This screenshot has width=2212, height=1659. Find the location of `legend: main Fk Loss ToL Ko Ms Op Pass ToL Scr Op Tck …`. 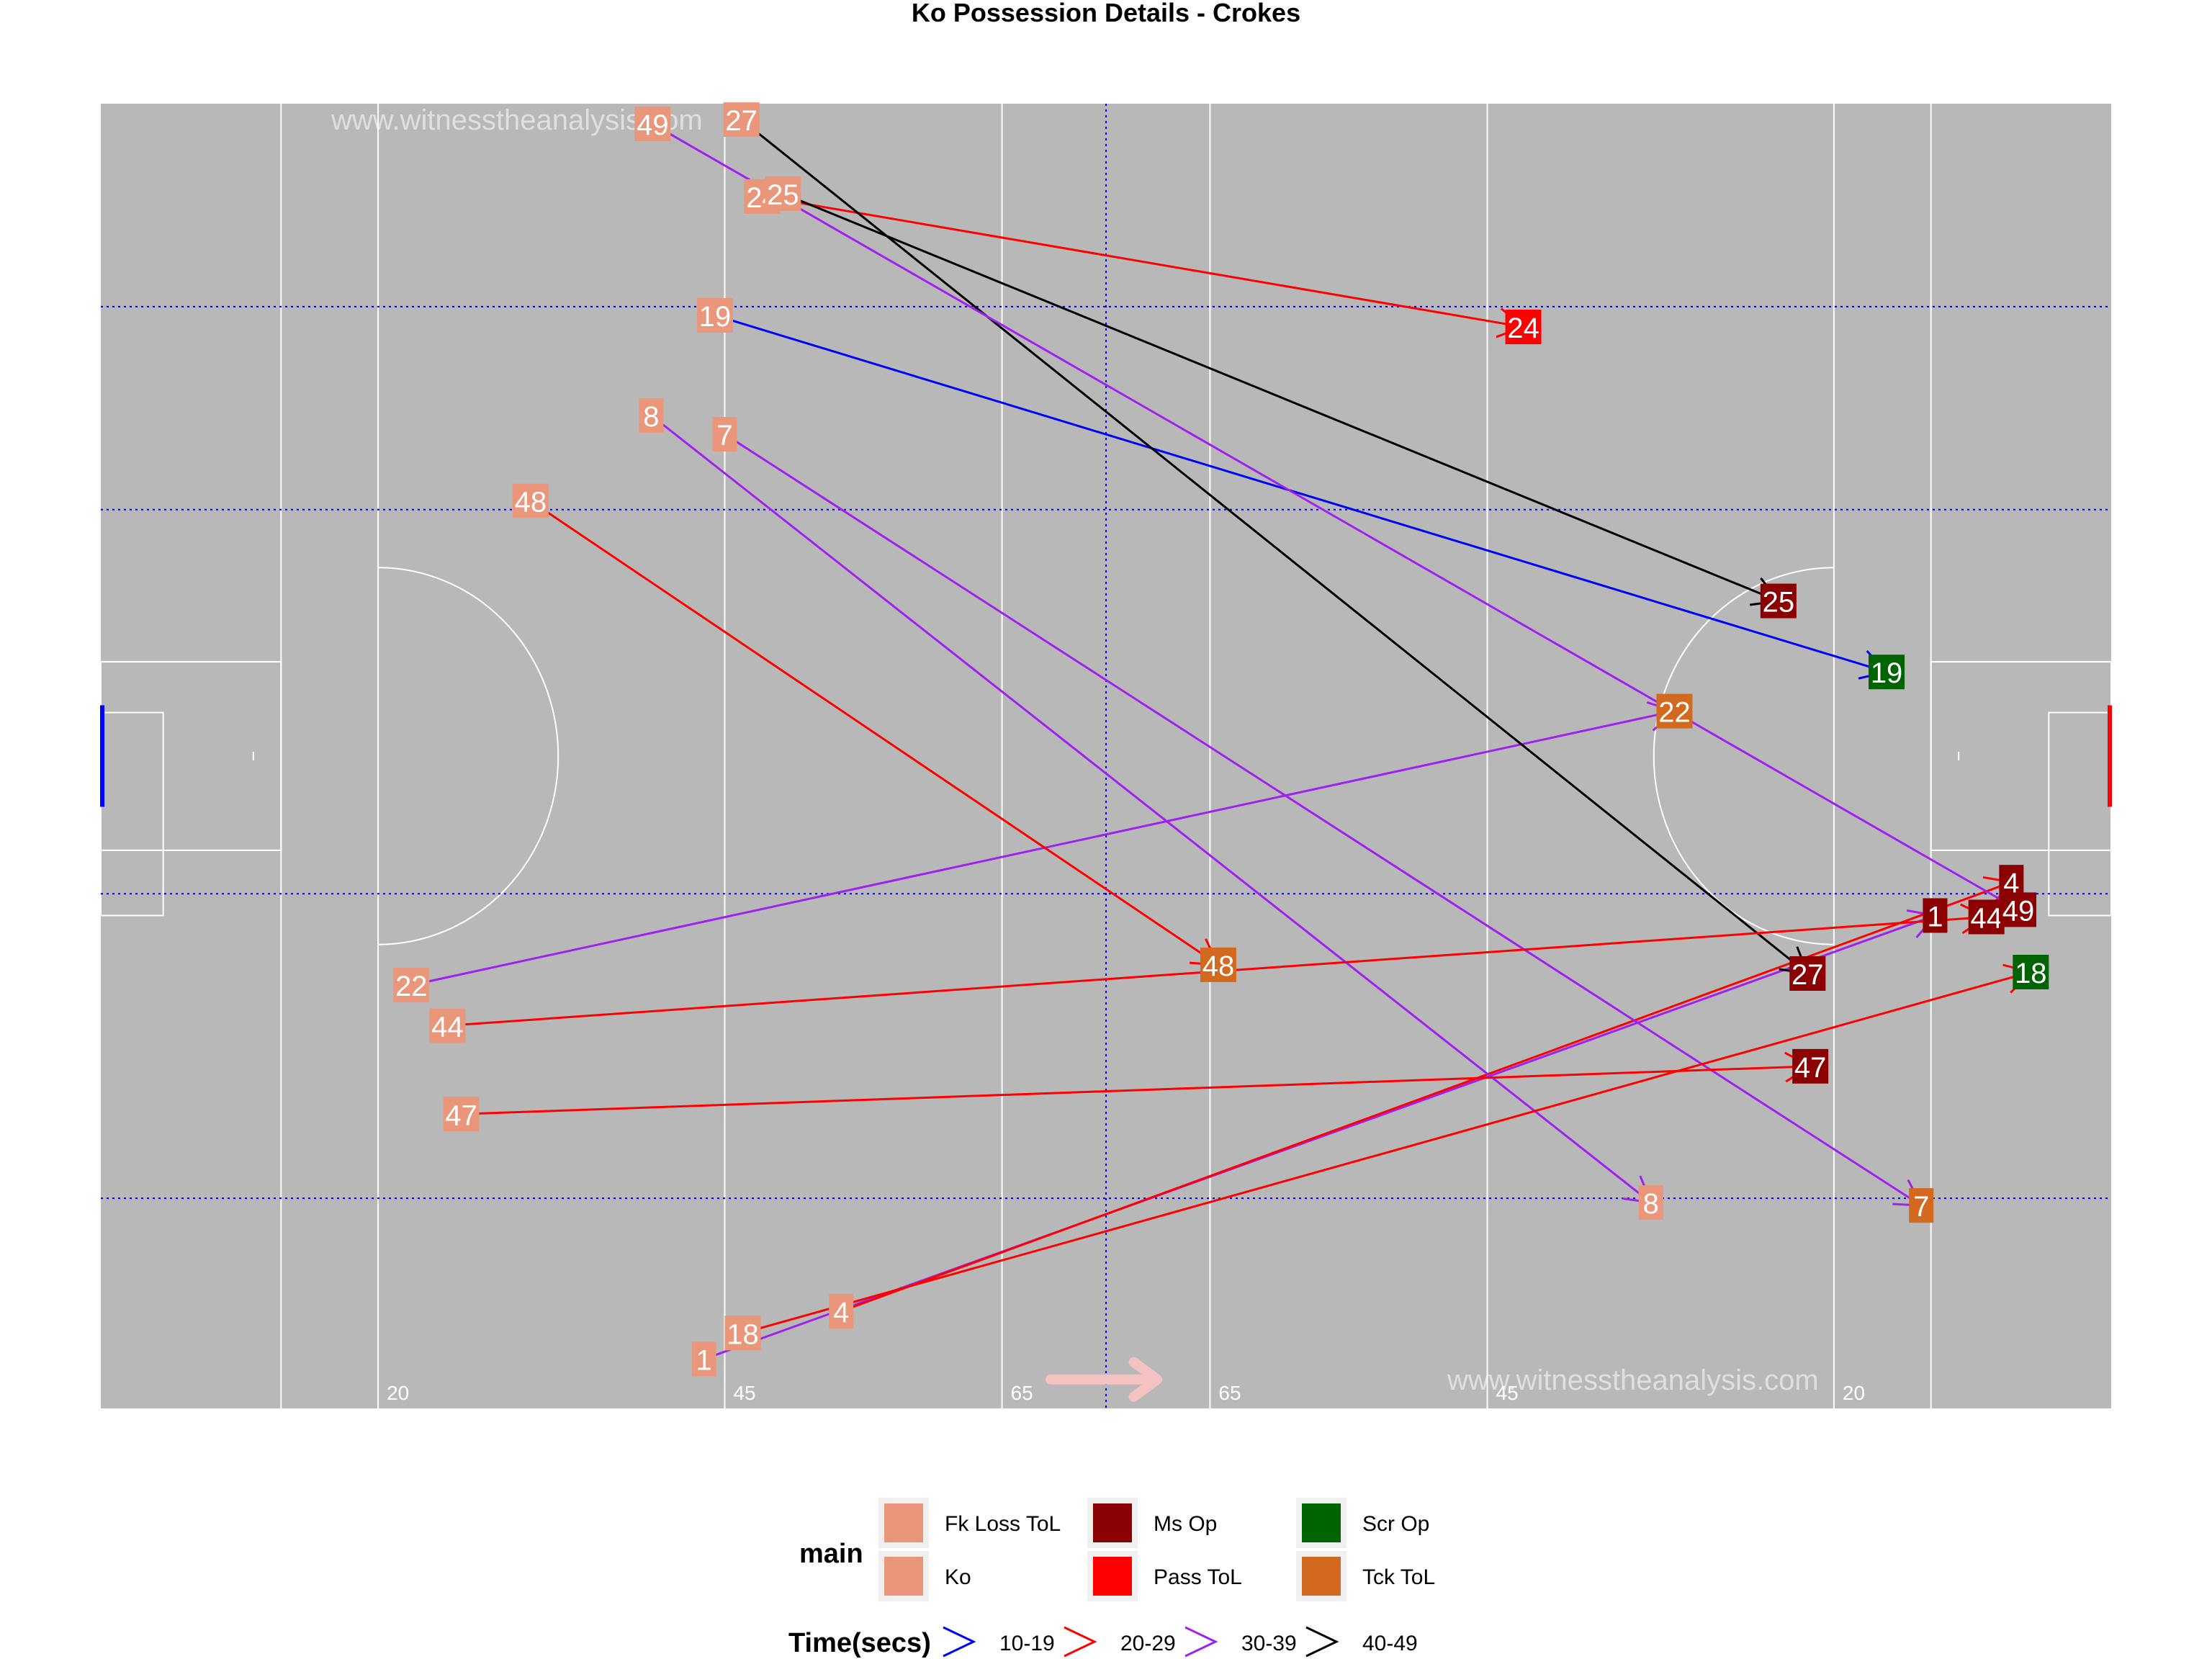

legend: main Fk Loss ToL Ko Ms Op Pass ToL Scr Op Tck … is located at coordinates (1111, 1578).